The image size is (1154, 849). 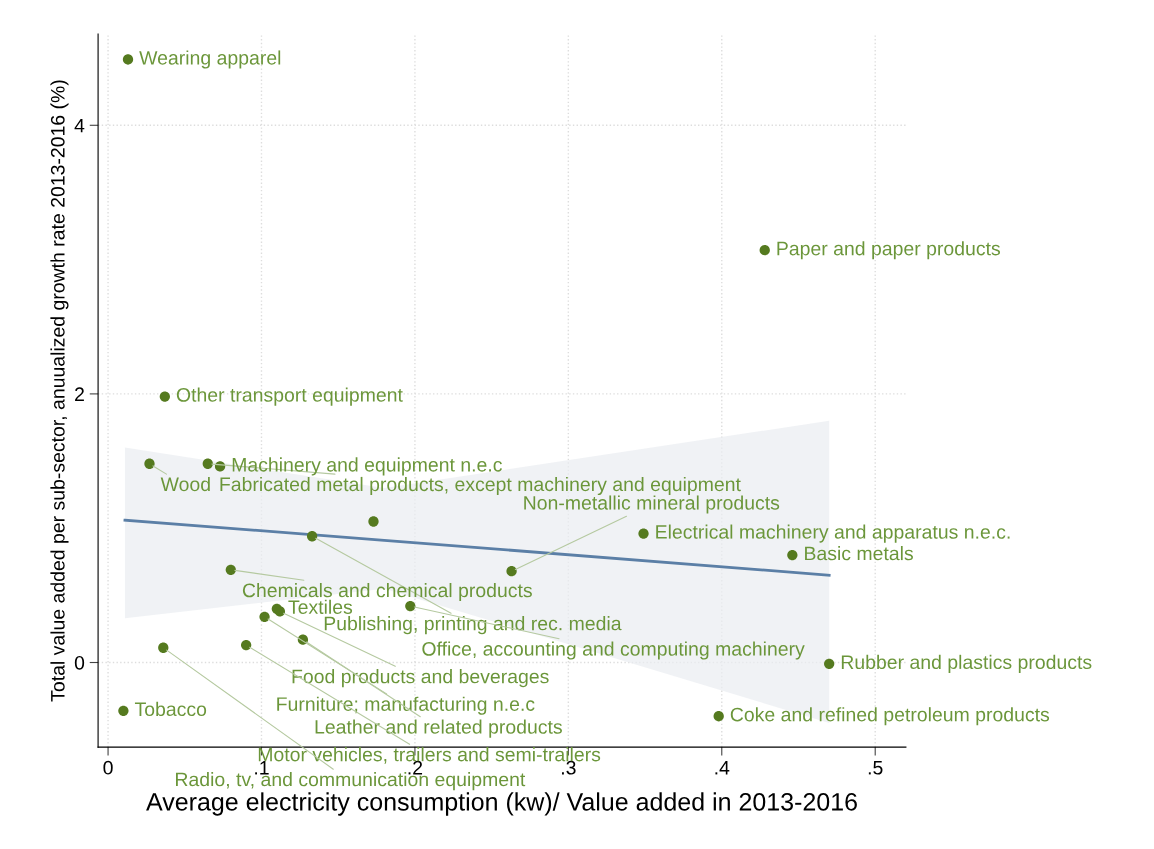 What do you see at coordinates (859, 553) in the screenshot?
I see `annotation: Basic metals` at bounding box center [859, 553].